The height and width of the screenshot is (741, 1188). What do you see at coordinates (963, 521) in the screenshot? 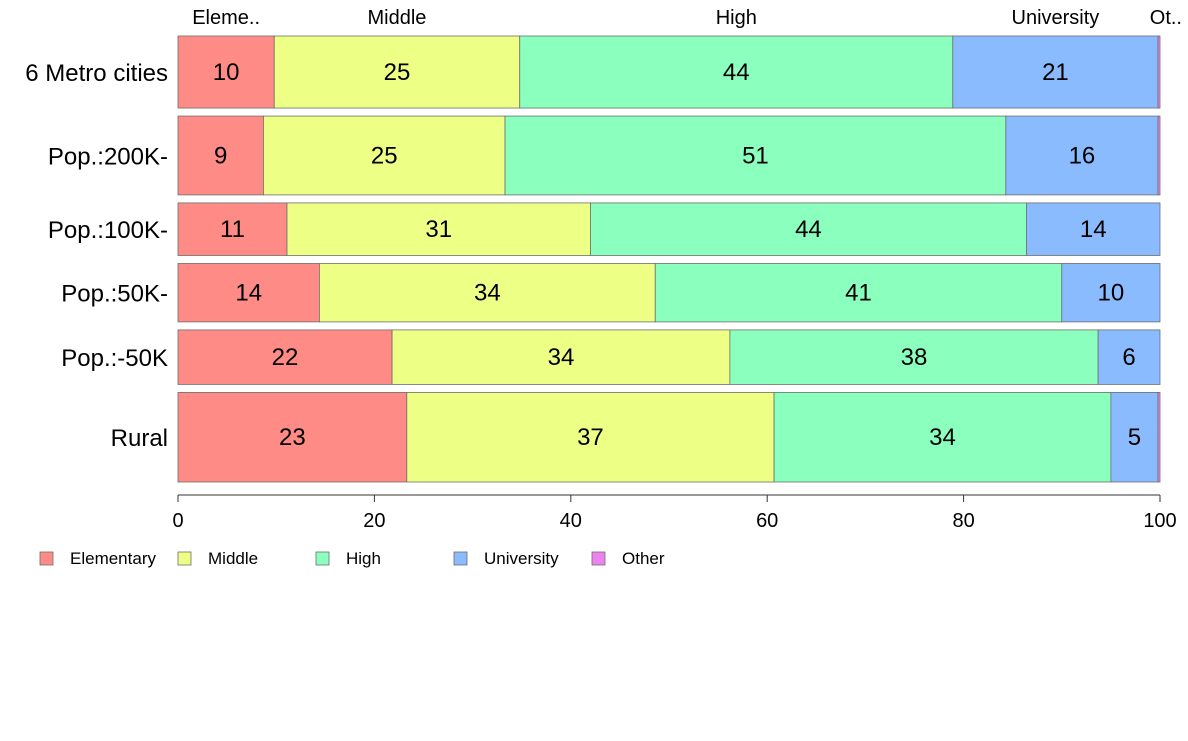
I see `x-tick-label-80: 80` at bounding box center [963, 521].